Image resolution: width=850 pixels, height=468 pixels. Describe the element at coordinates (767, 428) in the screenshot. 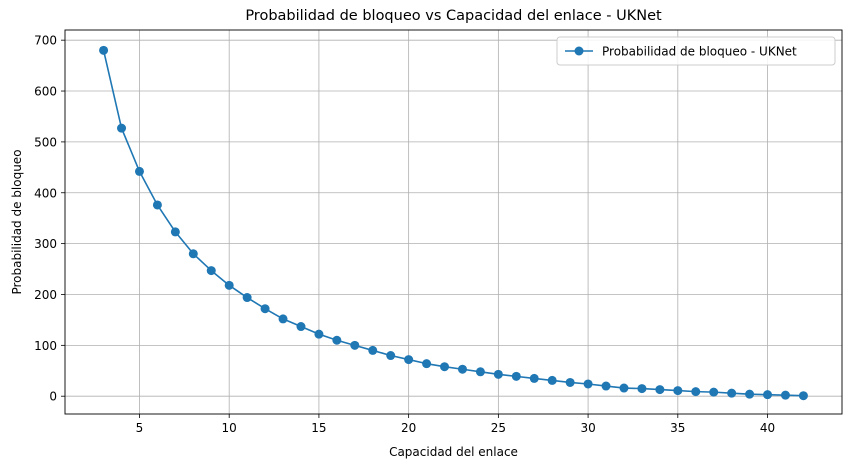

I see `x-tick-label: 40` at that location.